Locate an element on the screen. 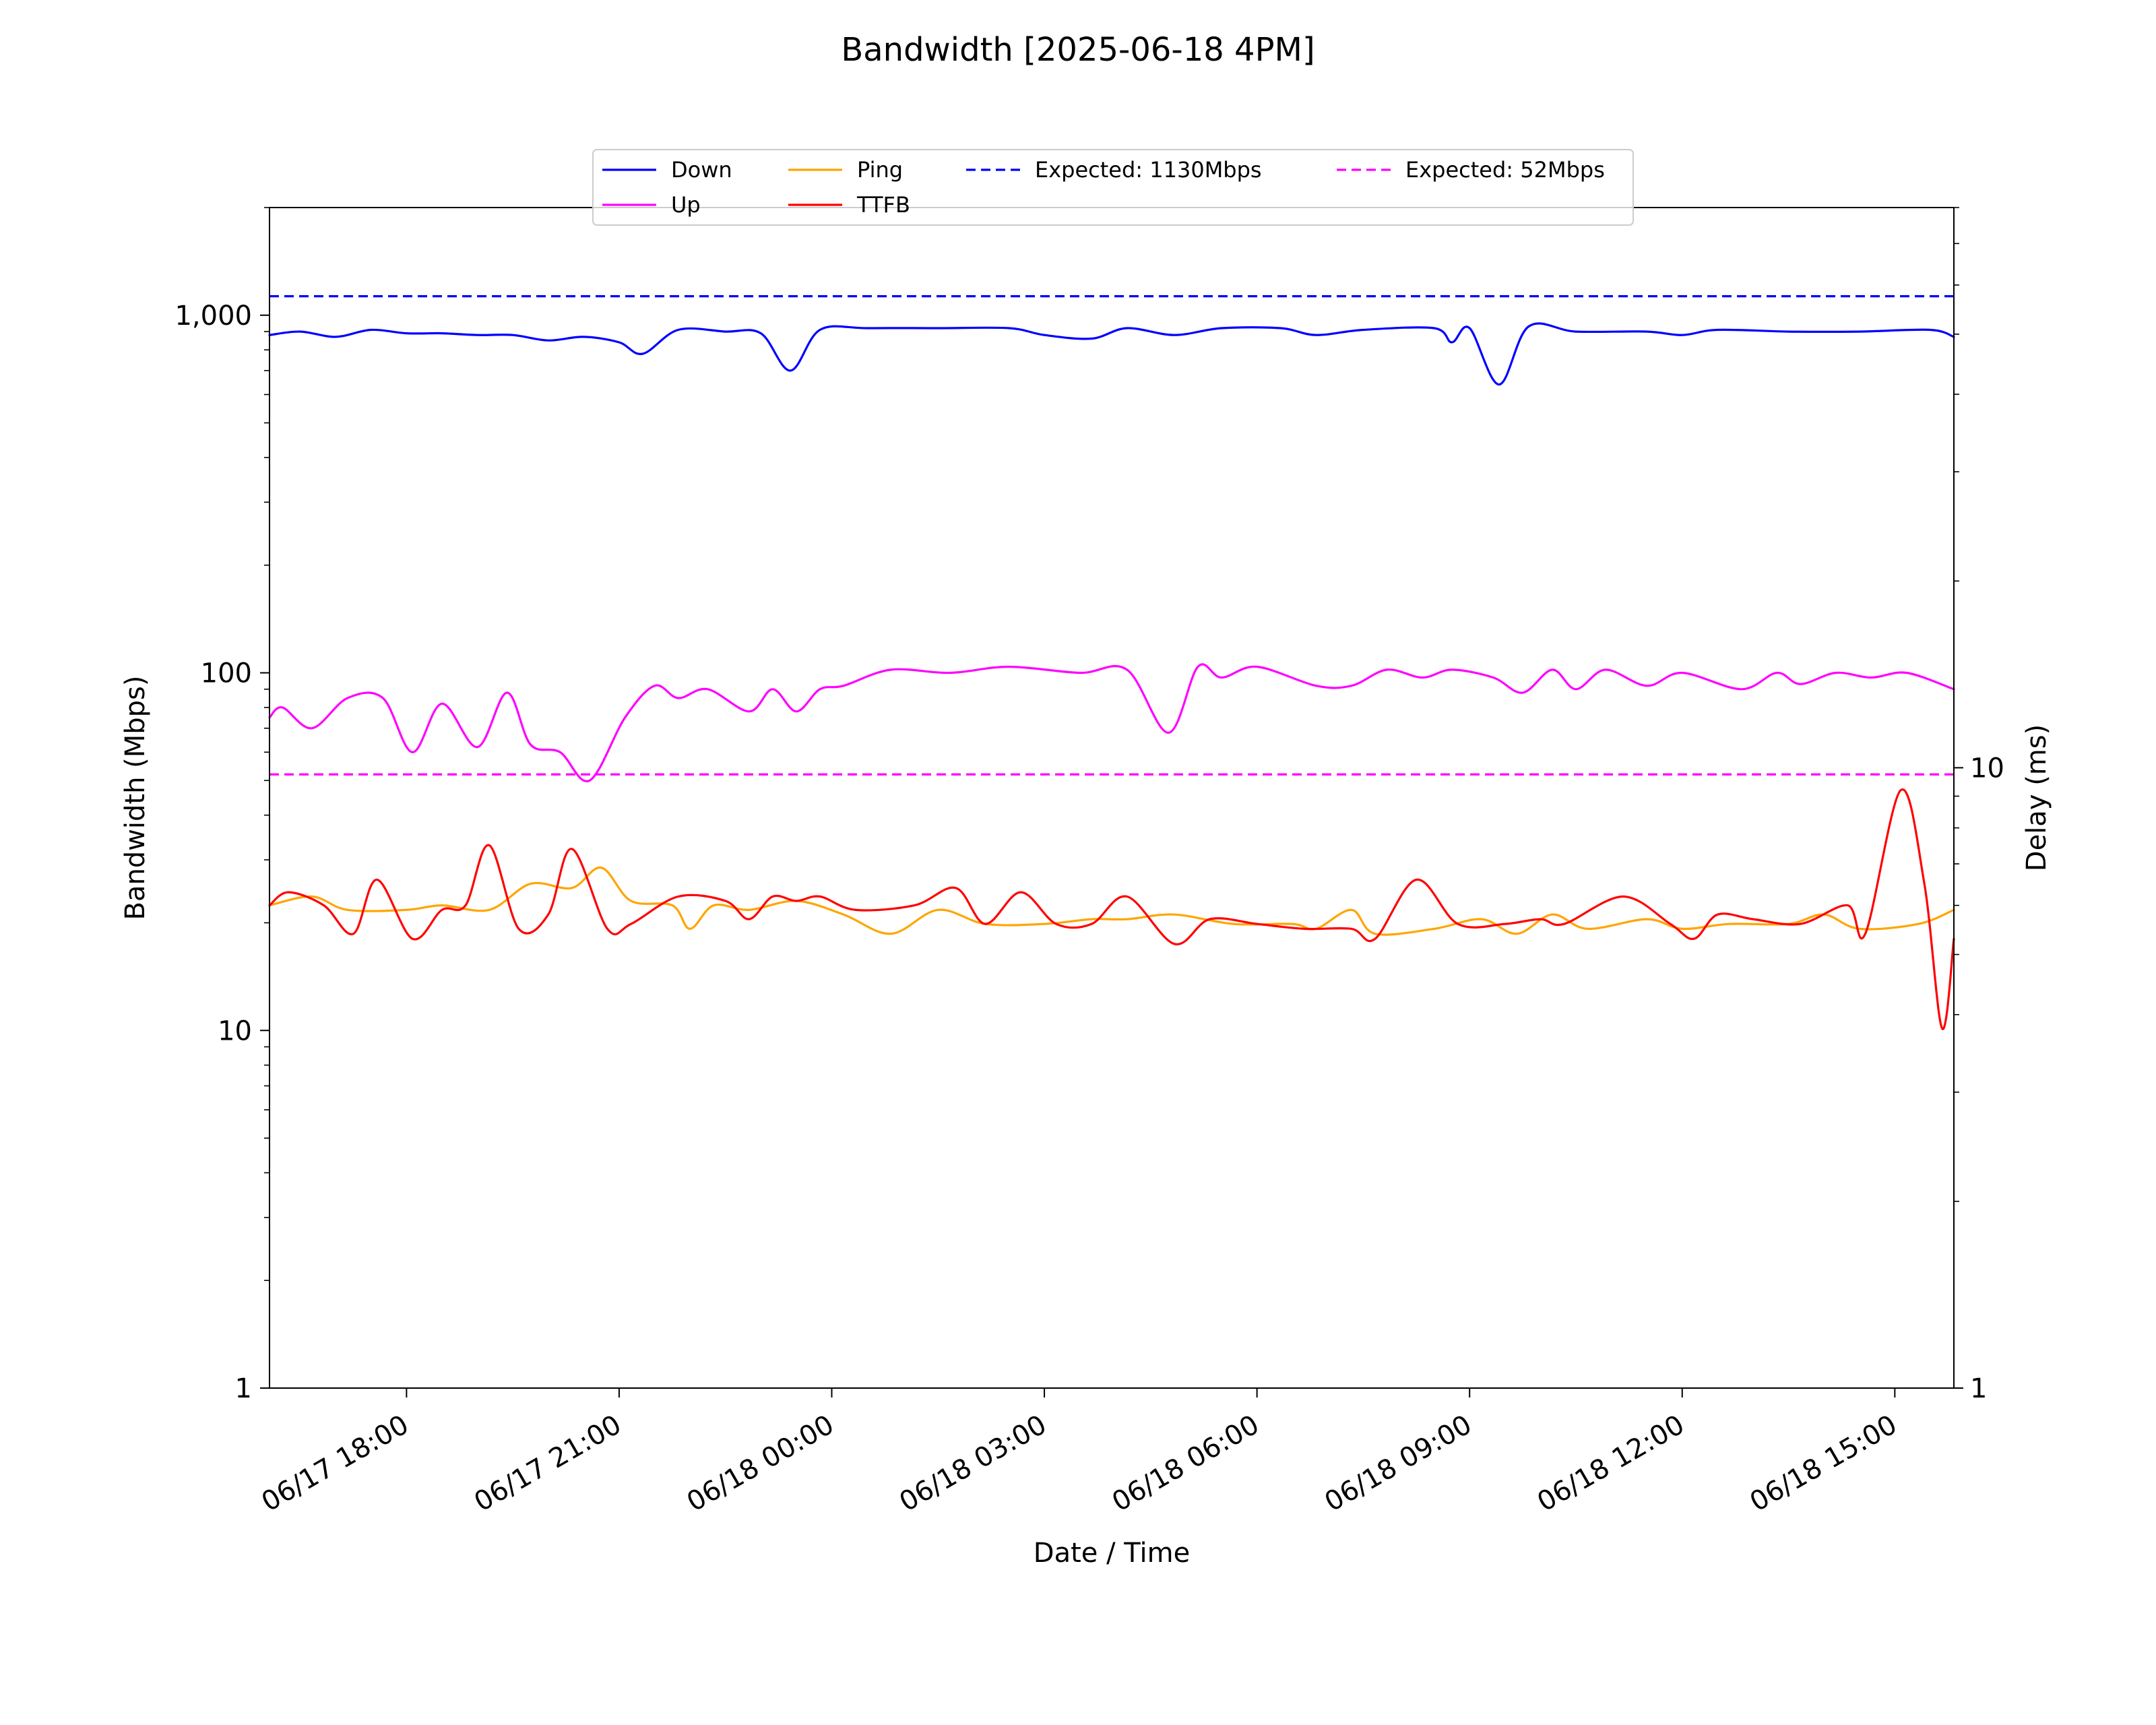 The width and height of the screenshot is (2156, 1725). legend-label: Expected: 1130Mbps is located at coordinates (1148, 170).